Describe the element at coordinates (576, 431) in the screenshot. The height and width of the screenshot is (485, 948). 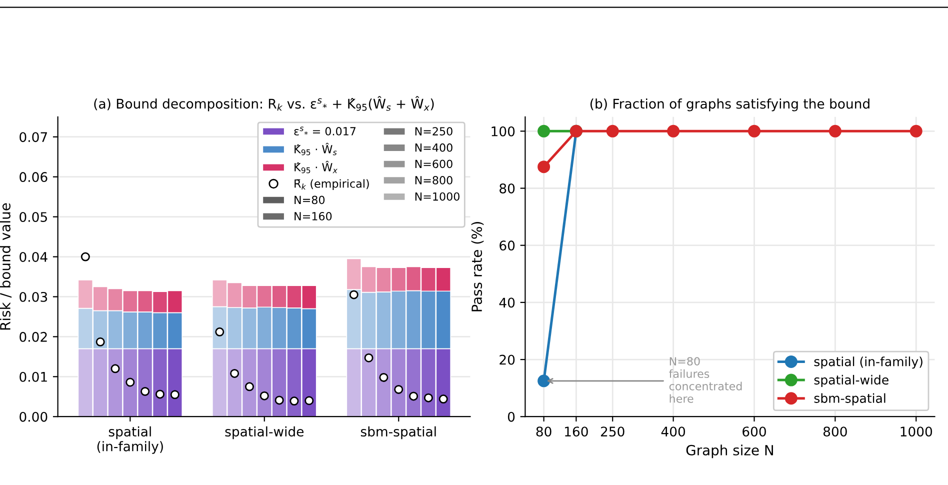
I see `x-tick-label: 160` at that location.